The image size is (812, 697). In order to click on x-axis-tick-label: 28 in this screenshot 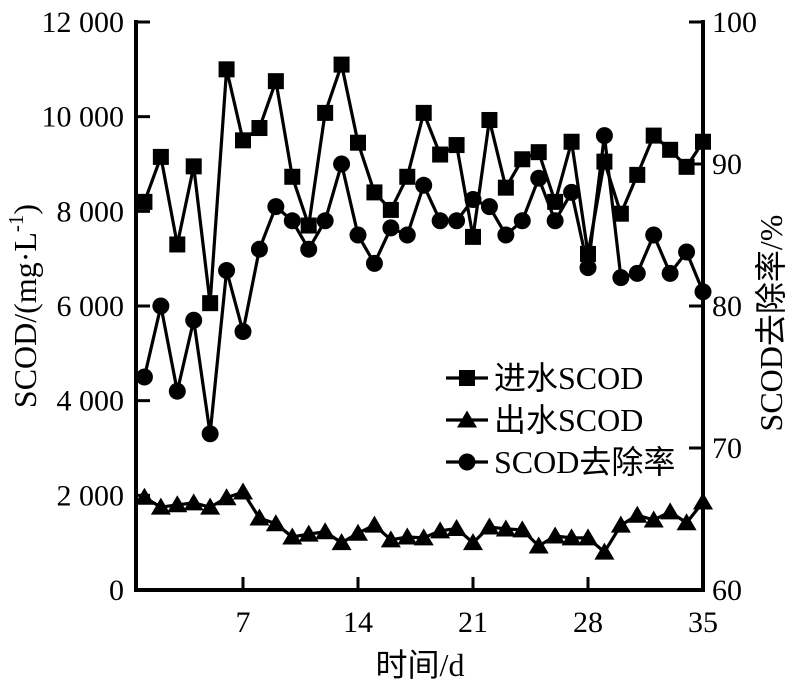, I will do `click(588, 622)`.